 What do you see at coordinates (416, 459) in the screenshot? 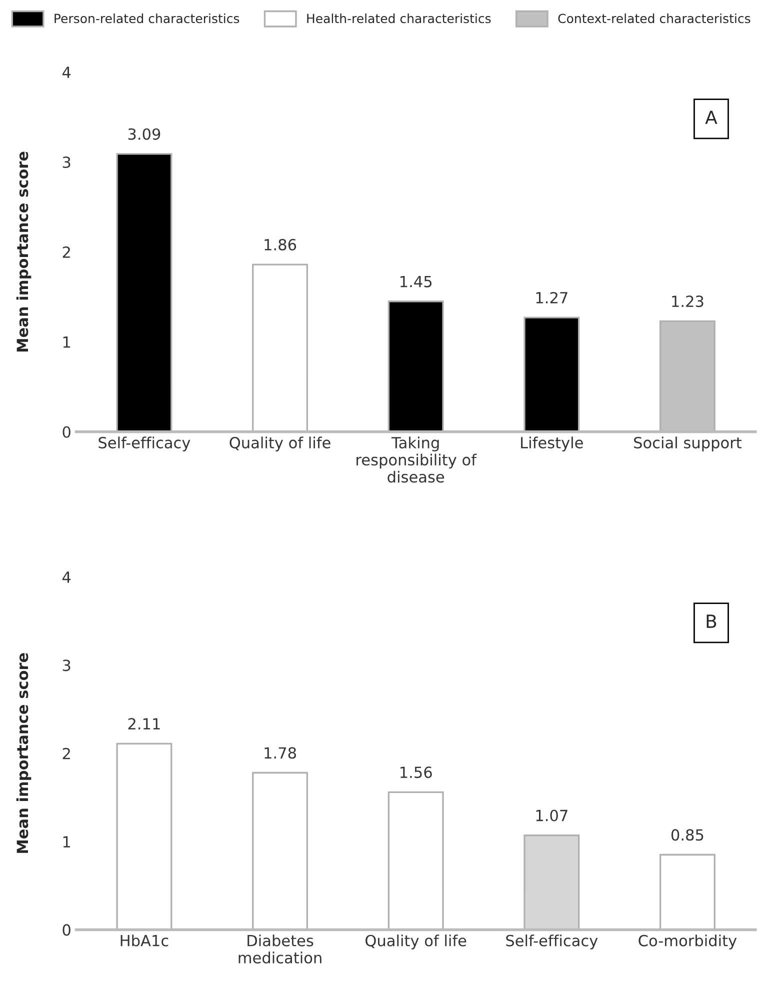
I see `x-tick-label: Taking responsibility of disease` at bounding box center [416, 459].